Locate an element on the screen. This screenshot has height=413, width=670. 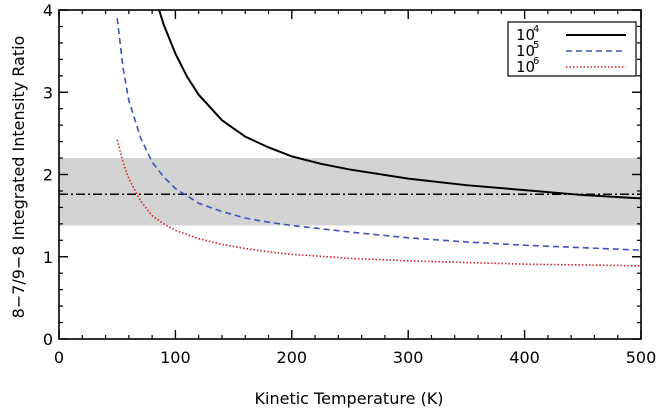
legend-label-0: 10 is located at coordinates (525, 35).